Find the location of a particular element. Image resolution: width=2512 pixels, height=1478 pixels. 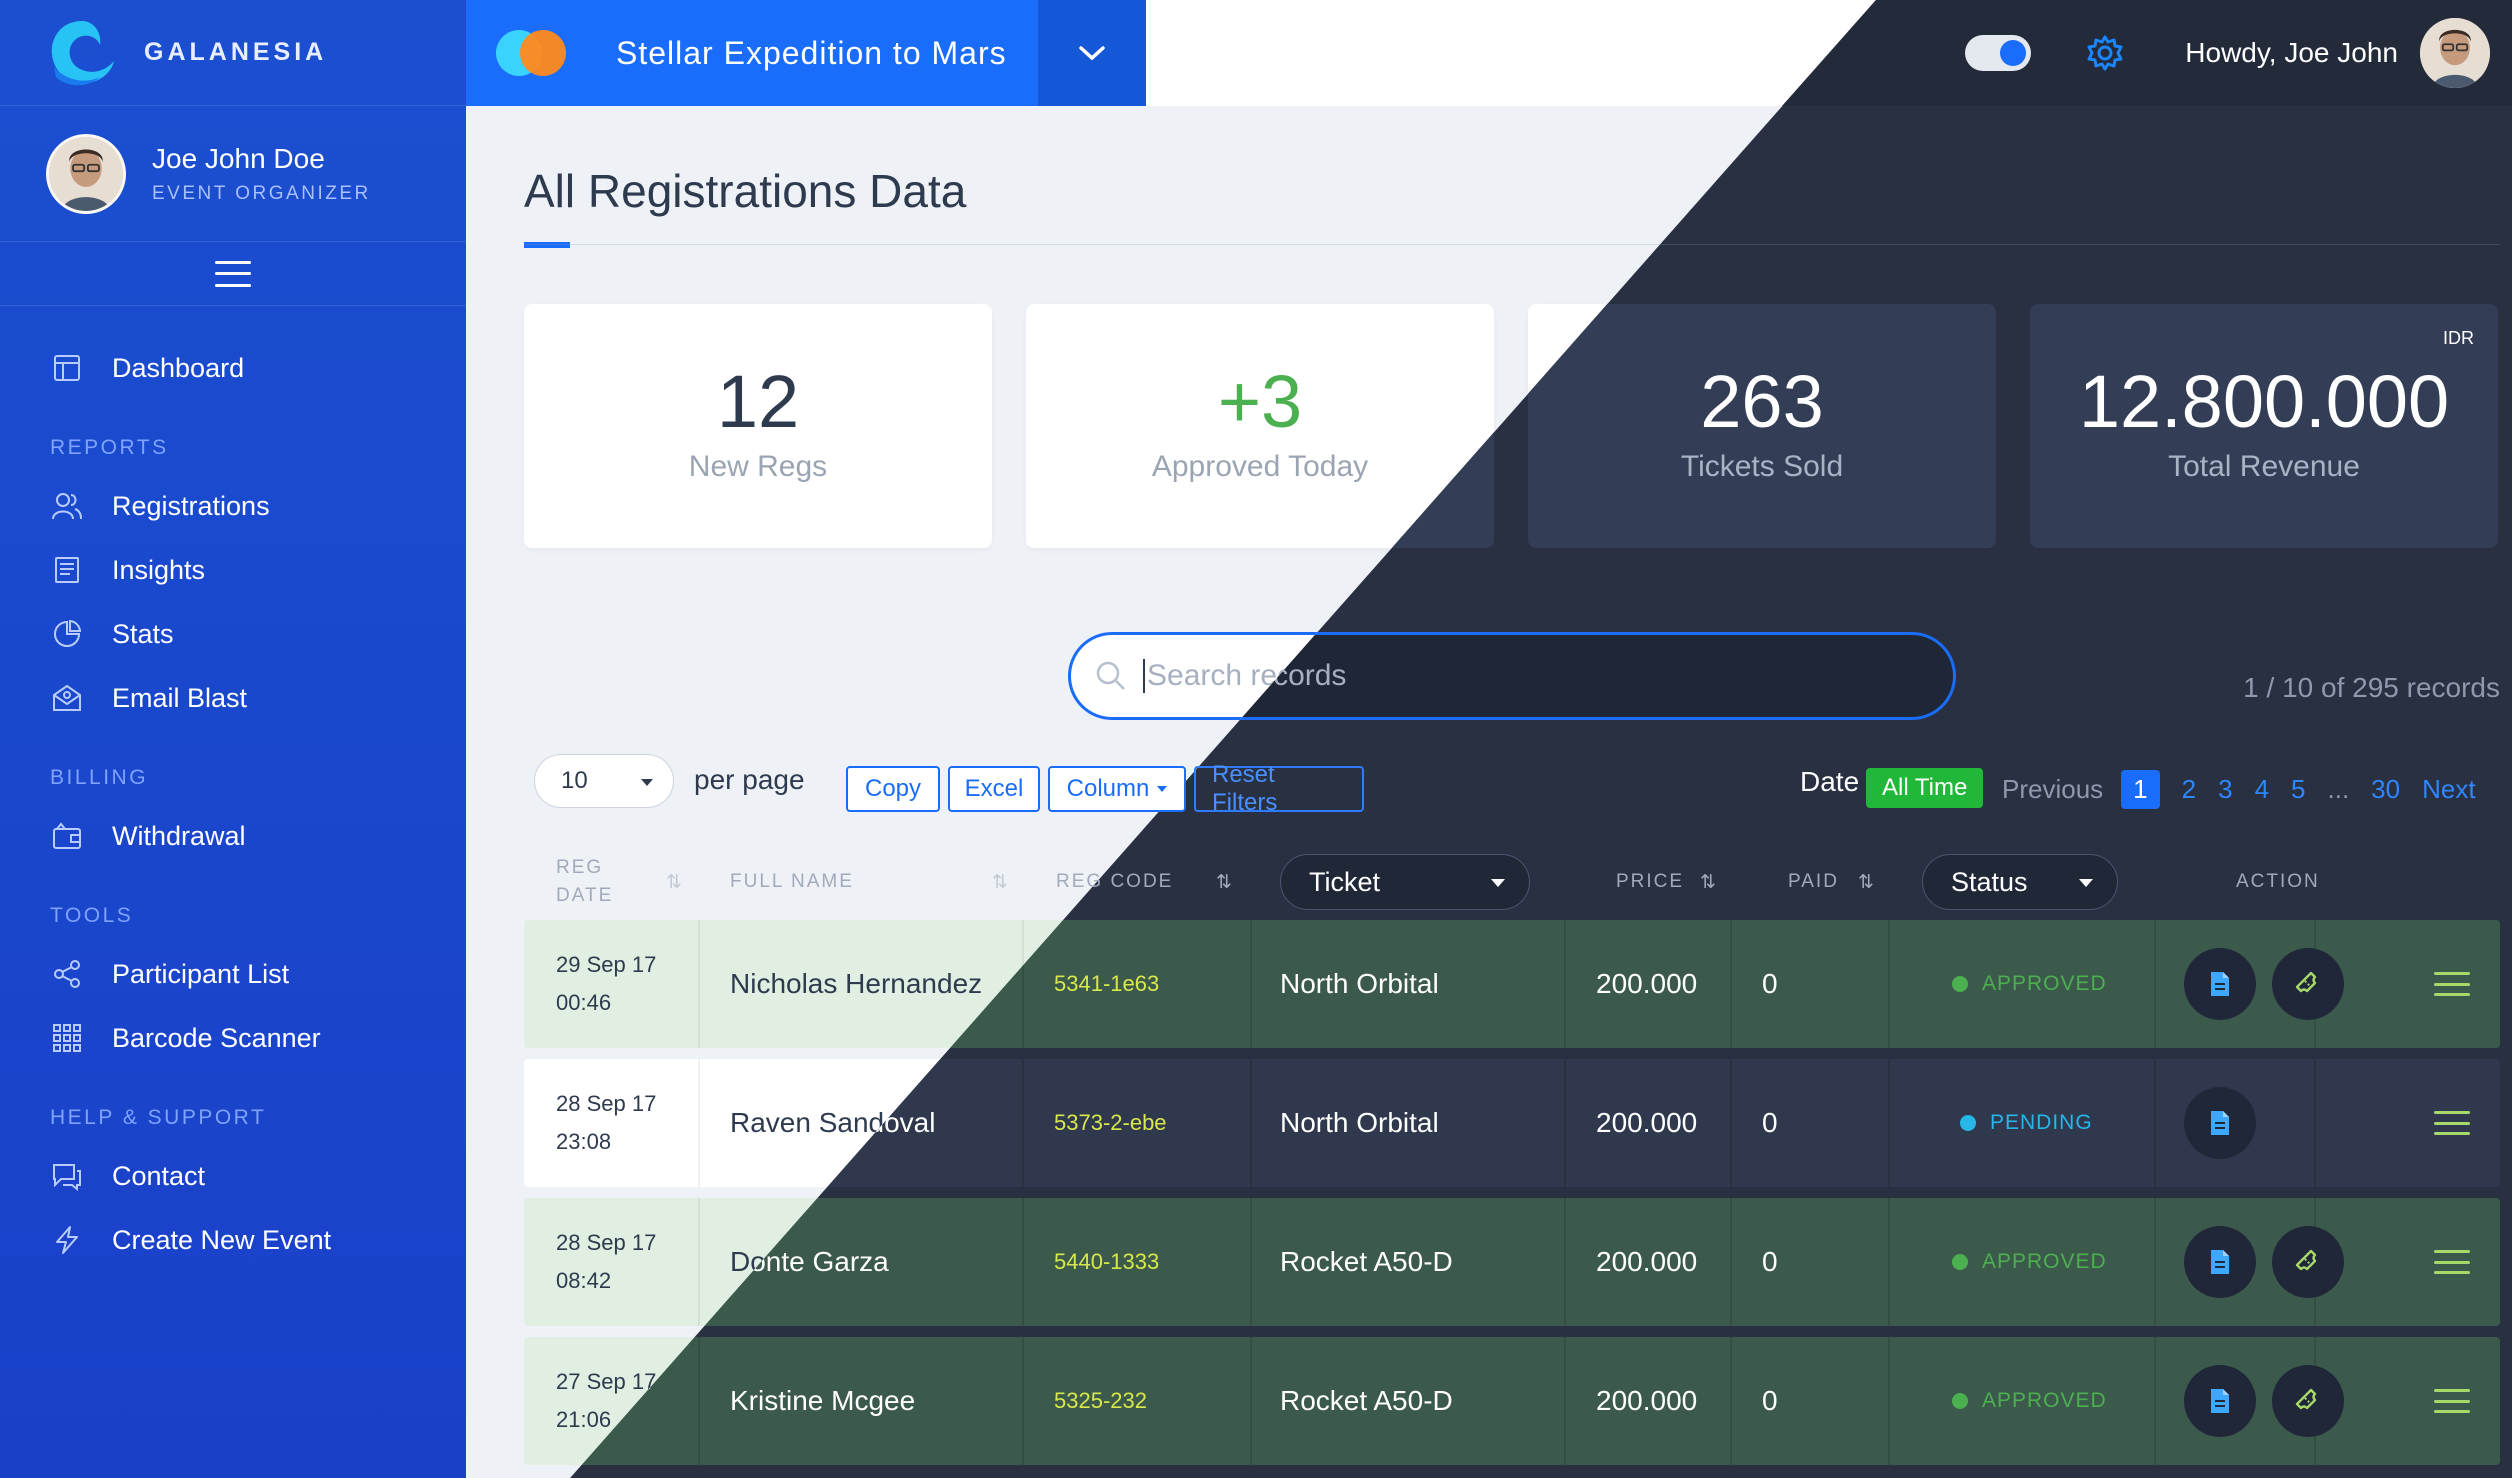

sidebar-item-registrations: Registrations is located at coordinates (233, 506).